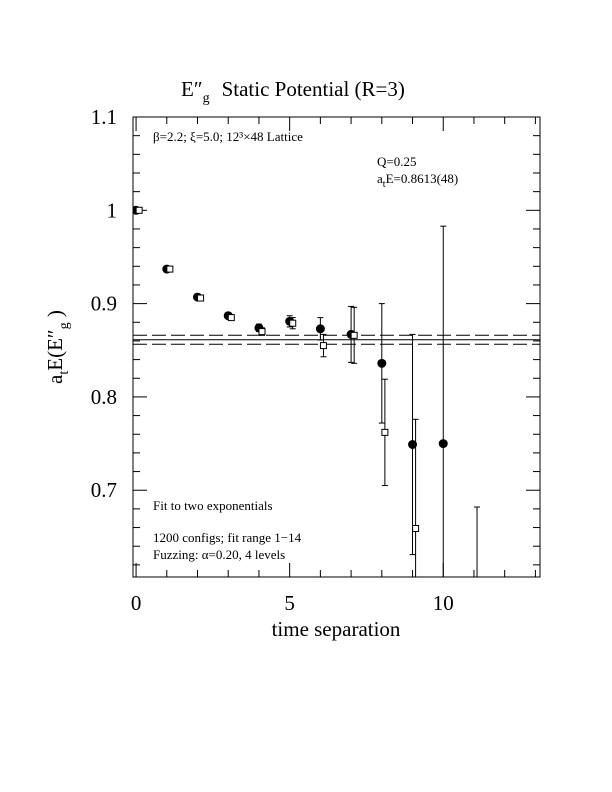 The height and width of the screenshot is (792, 612). I want to click on y-tick-label: 1, so click(112, 210).